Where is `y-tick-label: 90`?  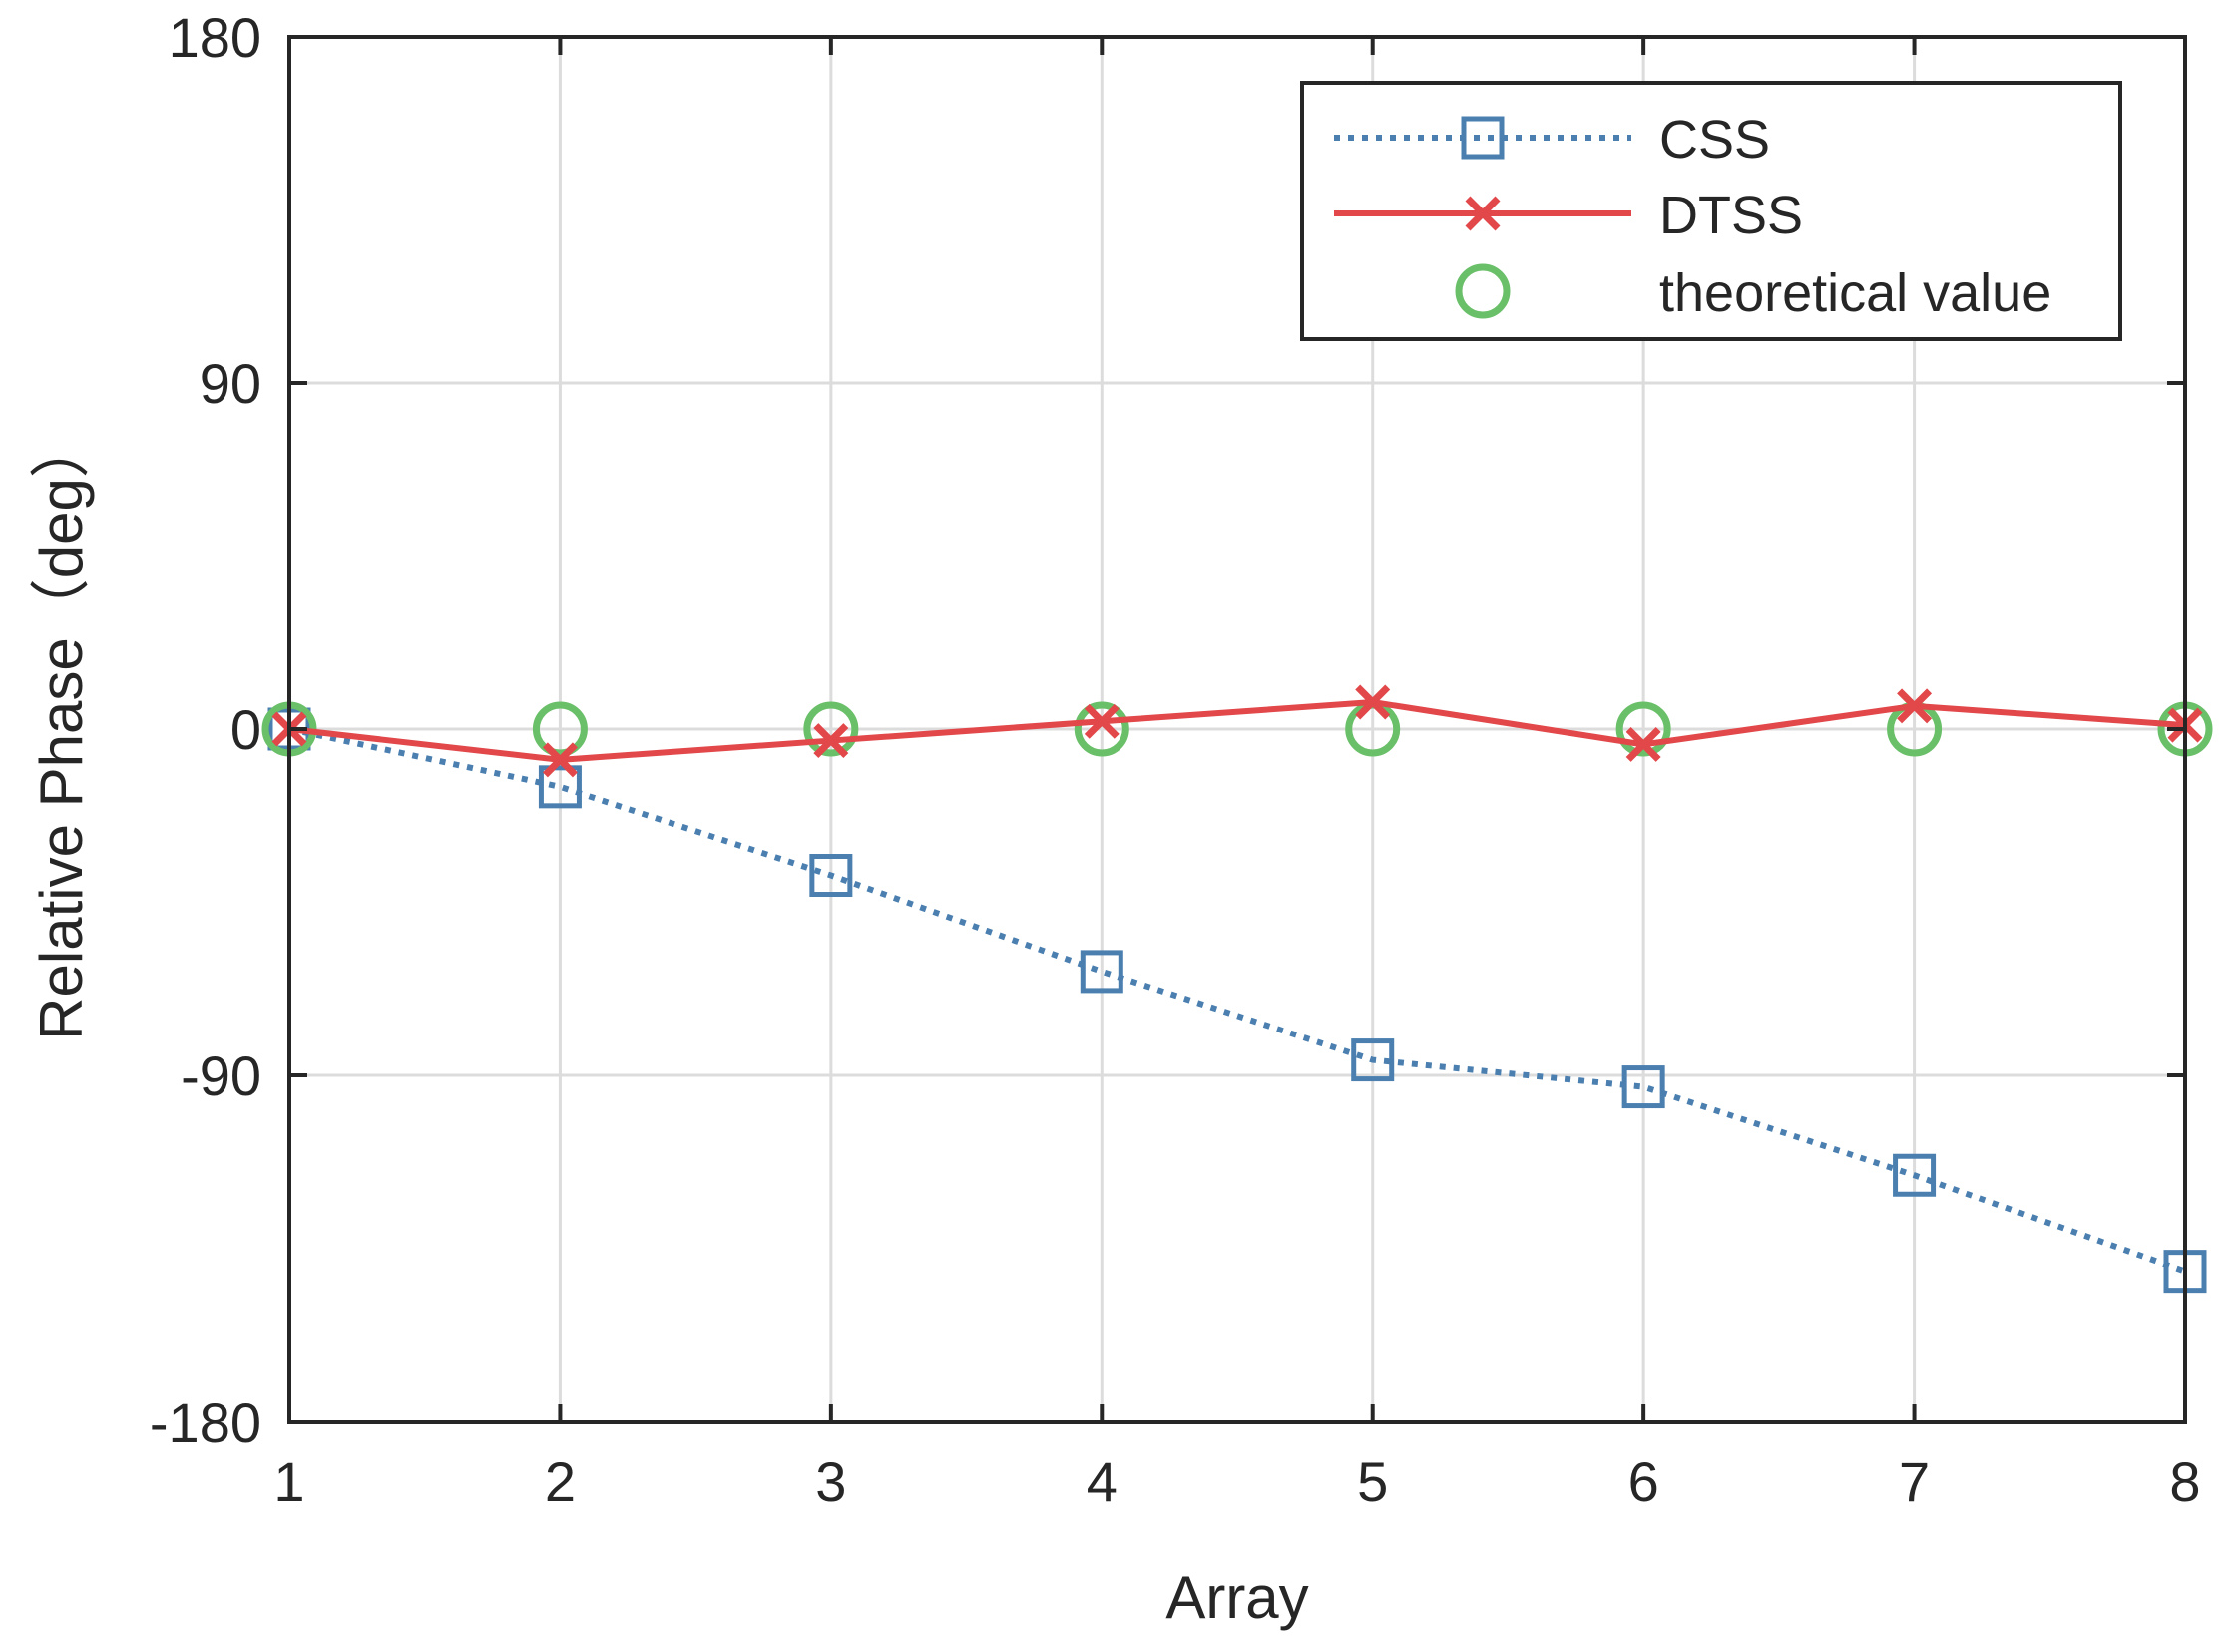 y-tick-label: 90 is located at coordinates (230, 383).